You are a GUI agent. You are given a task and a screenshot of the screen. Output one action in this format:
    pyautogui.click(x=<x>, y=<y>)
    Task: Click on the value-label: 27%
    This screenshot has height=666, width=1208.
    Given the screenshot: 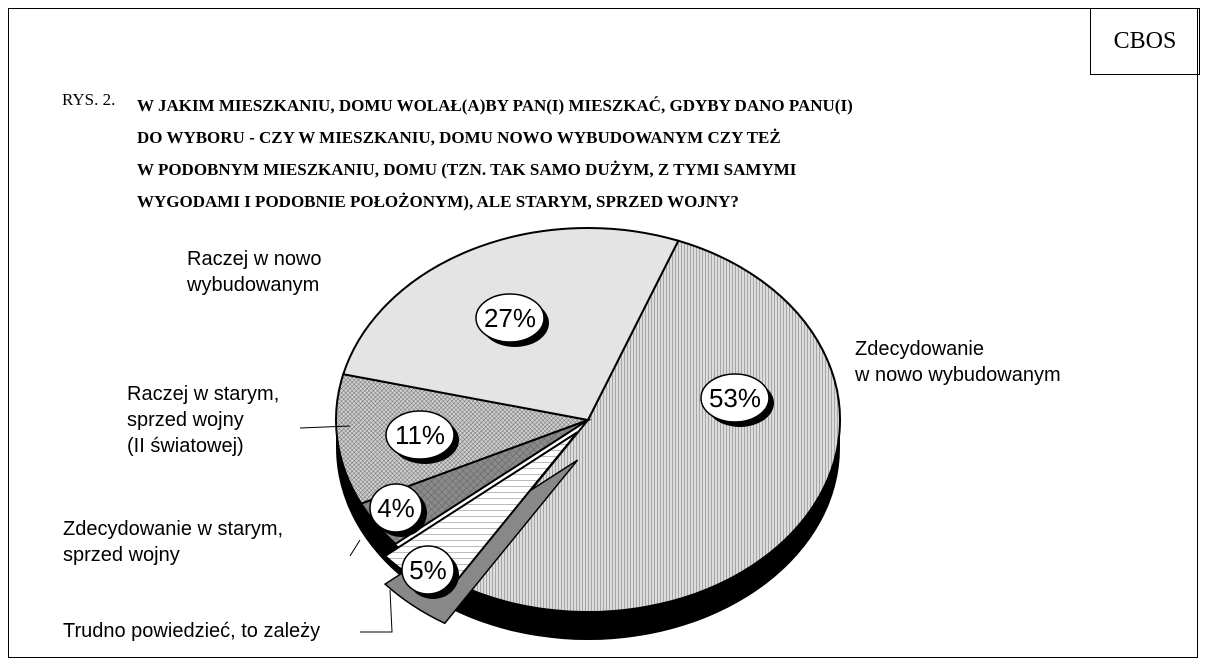 What is the action you would take?
    pyautogui.click(x=510, y=318)
    